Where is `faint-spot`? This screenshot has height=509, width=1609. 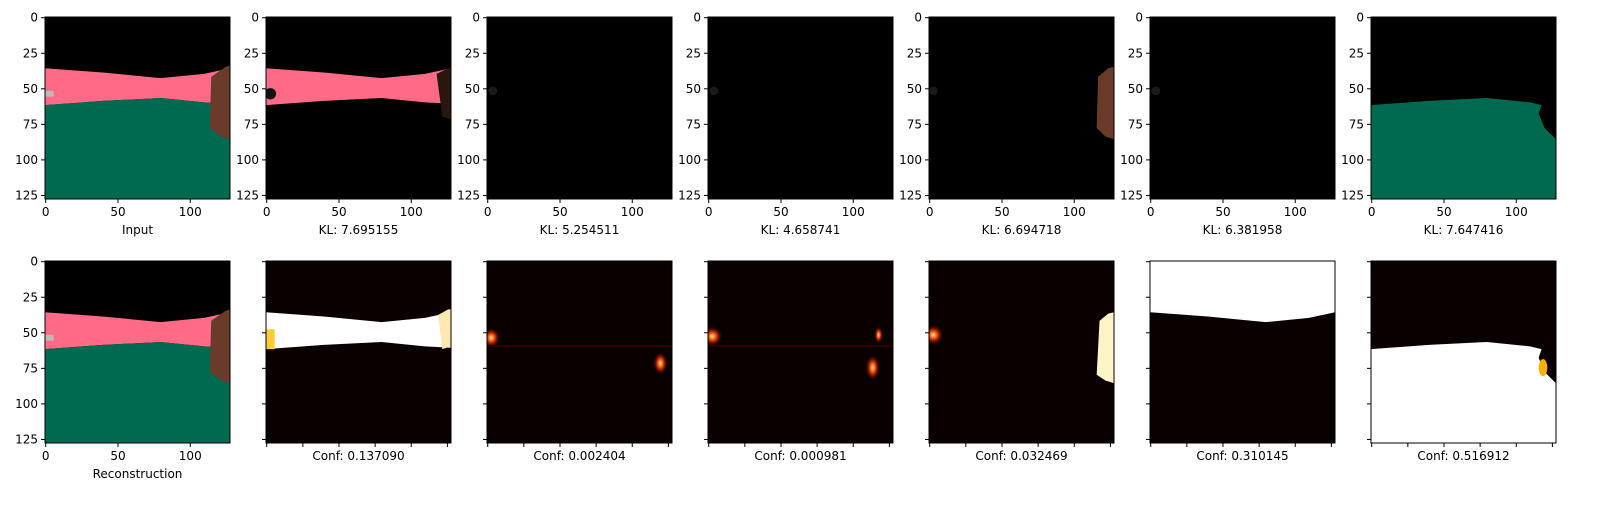 faint-spot is located at coordinates (714, 91).